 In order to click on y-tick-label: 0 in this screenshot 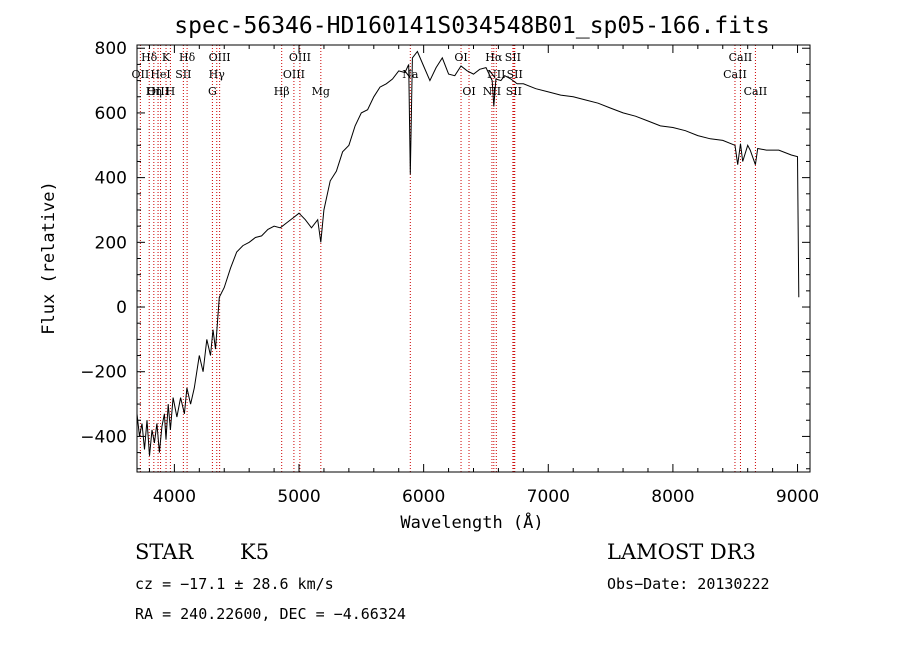, I will do `click(121, 308)`.